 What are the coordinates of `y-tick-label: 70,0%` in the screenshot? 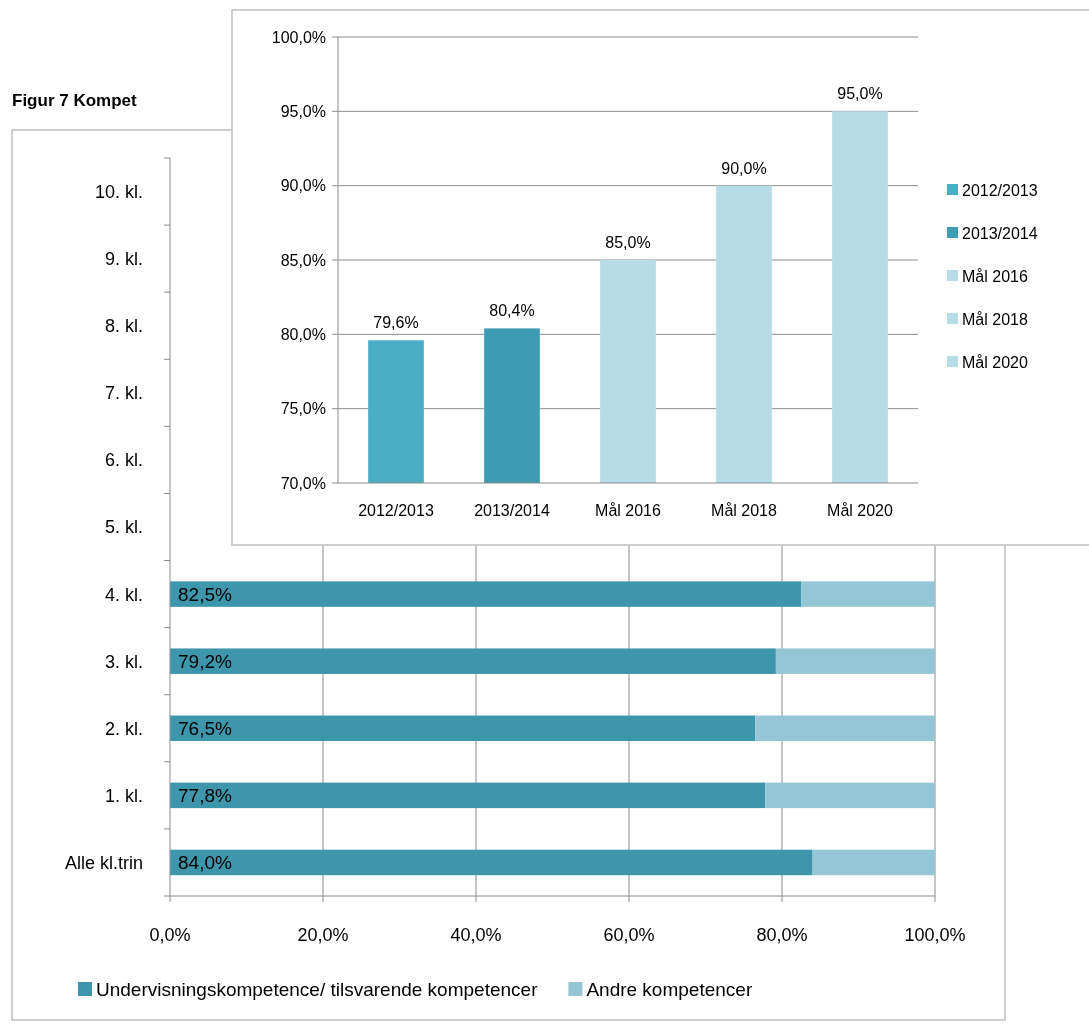 It's located at (303, 483).